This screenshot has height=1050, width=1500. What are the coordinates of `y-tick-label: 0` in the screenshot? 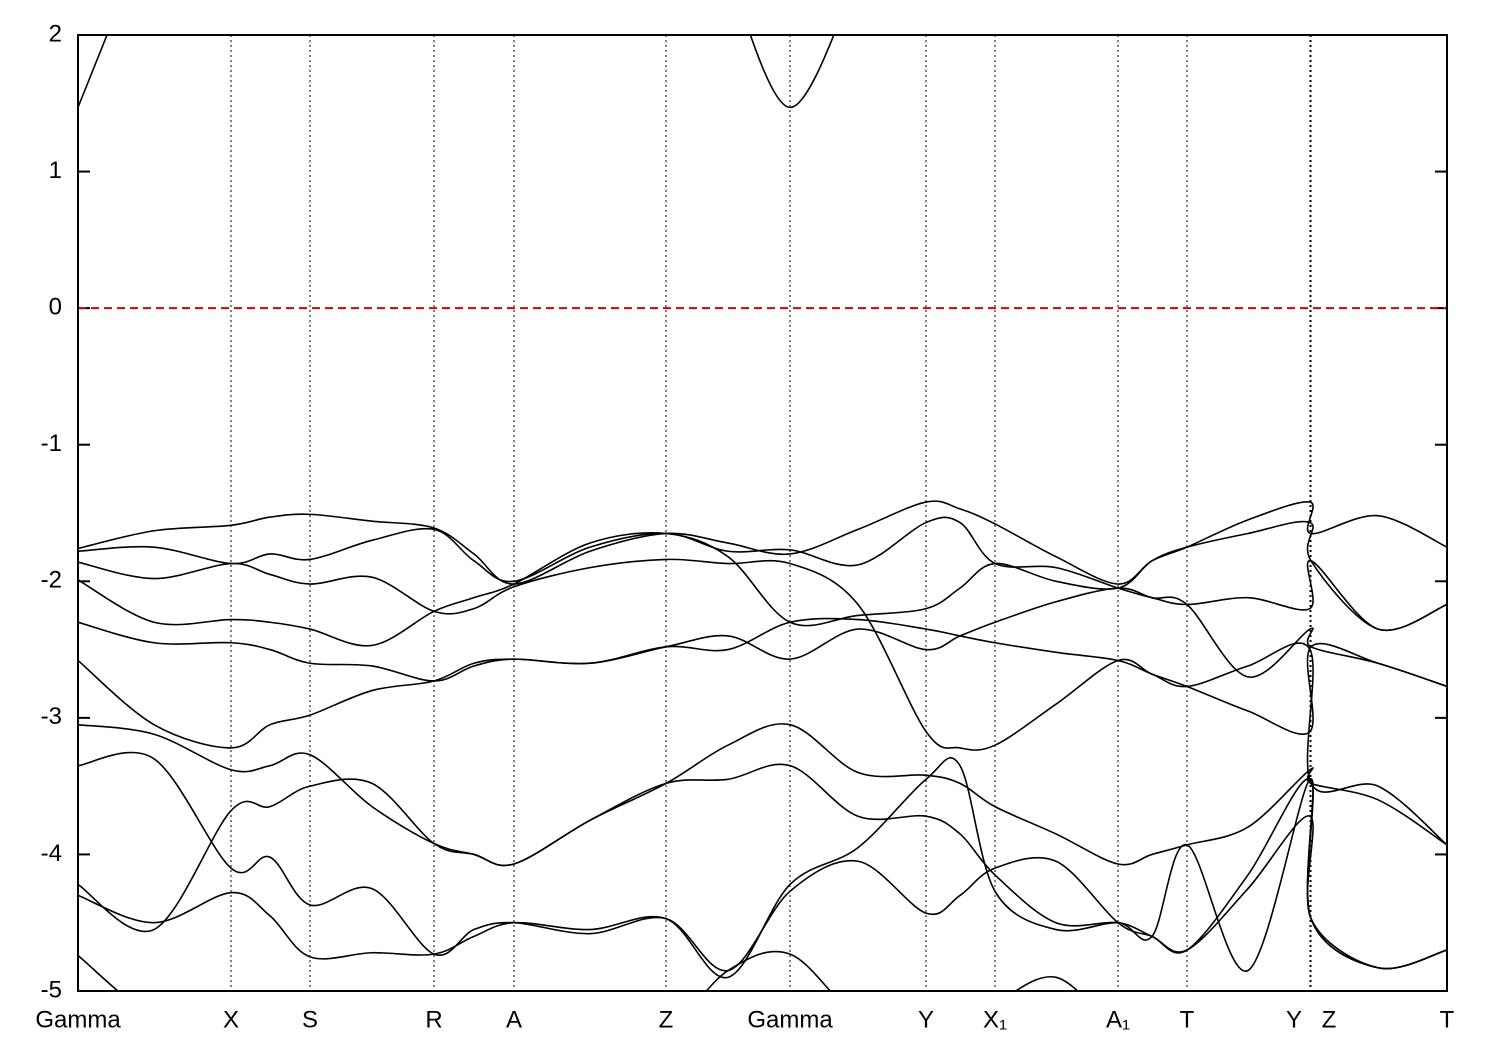 It's located at (55, 306).